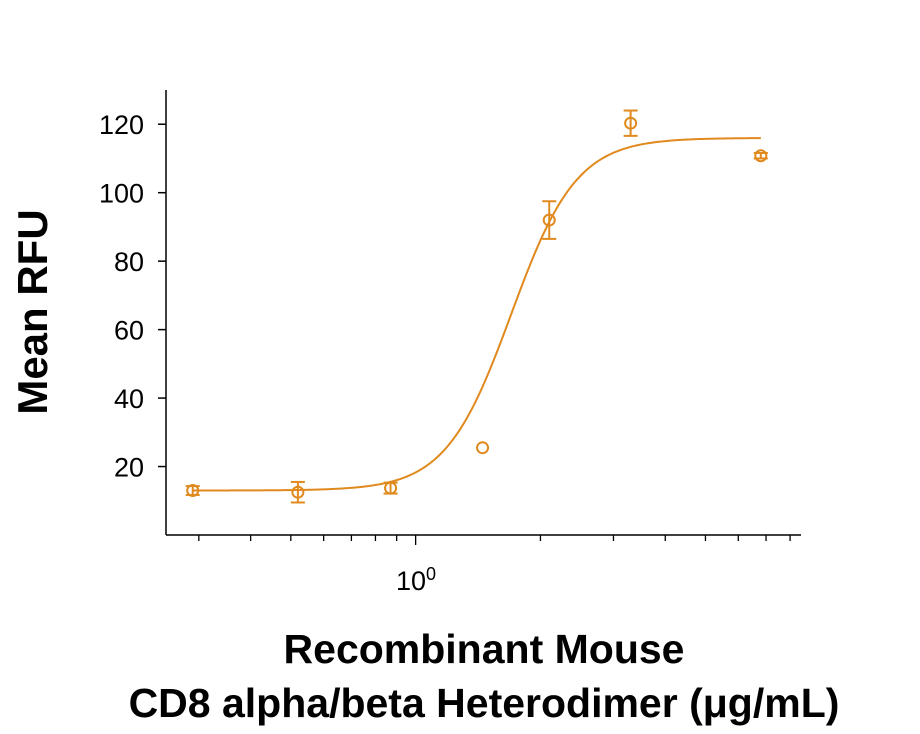 The image size is (920, 734). Describe the element at coordinates (411, 581) in the screenshot. I see `x-tick-label-base: 10` at that location.